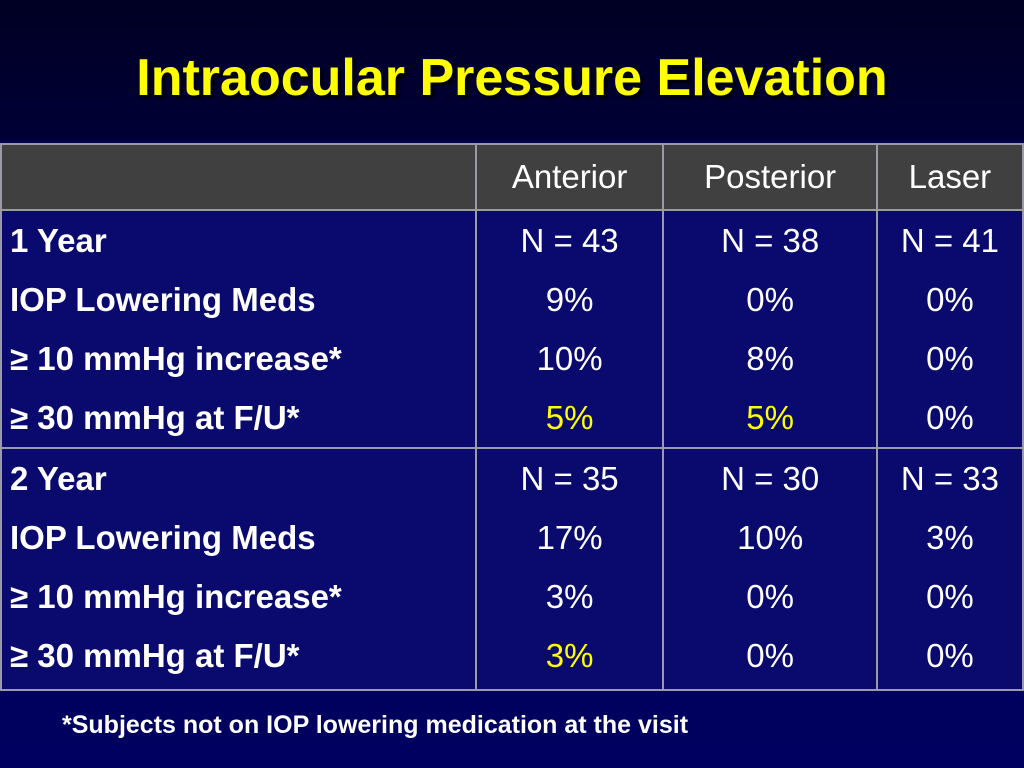  Describe the element at coordinates (949, 177) in the screenshot. I see `header-laser: Laser` at that location.